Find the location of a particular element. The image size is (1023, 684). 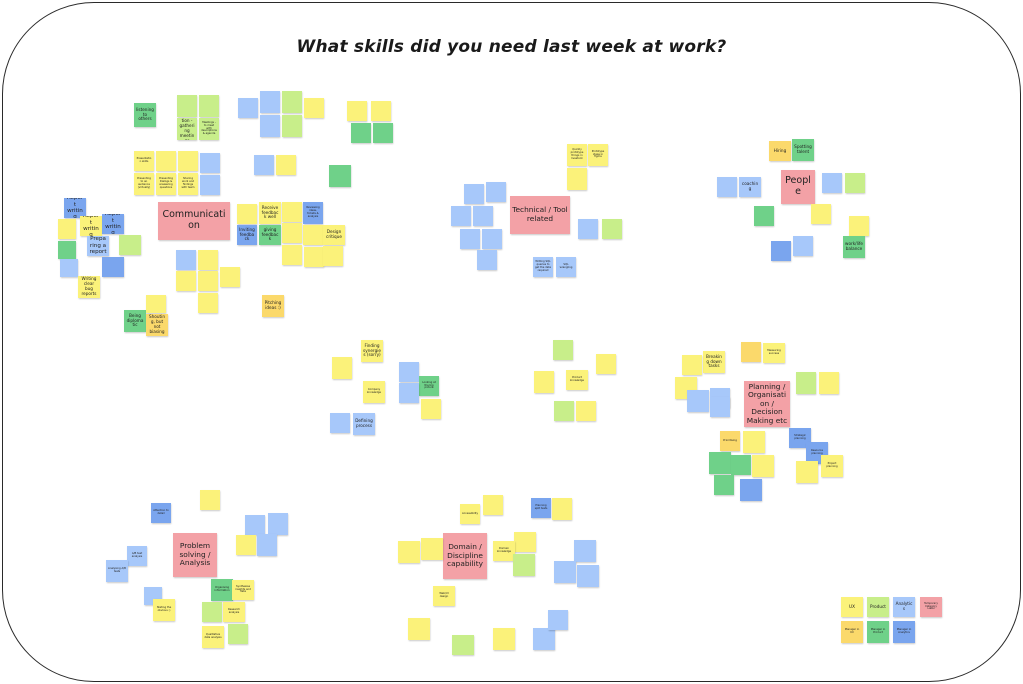

note-pitching-ideas: Pitching ideas :) is located at coordinates (273, 306).